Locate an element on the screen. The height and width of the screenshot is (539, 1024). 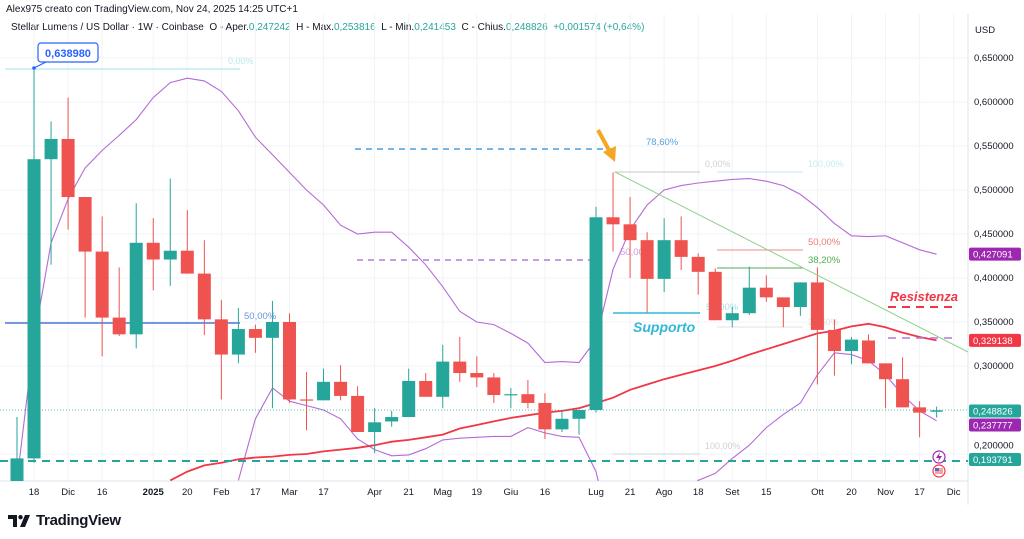
us-flag-event-icon is located at coordinates (939, 471).